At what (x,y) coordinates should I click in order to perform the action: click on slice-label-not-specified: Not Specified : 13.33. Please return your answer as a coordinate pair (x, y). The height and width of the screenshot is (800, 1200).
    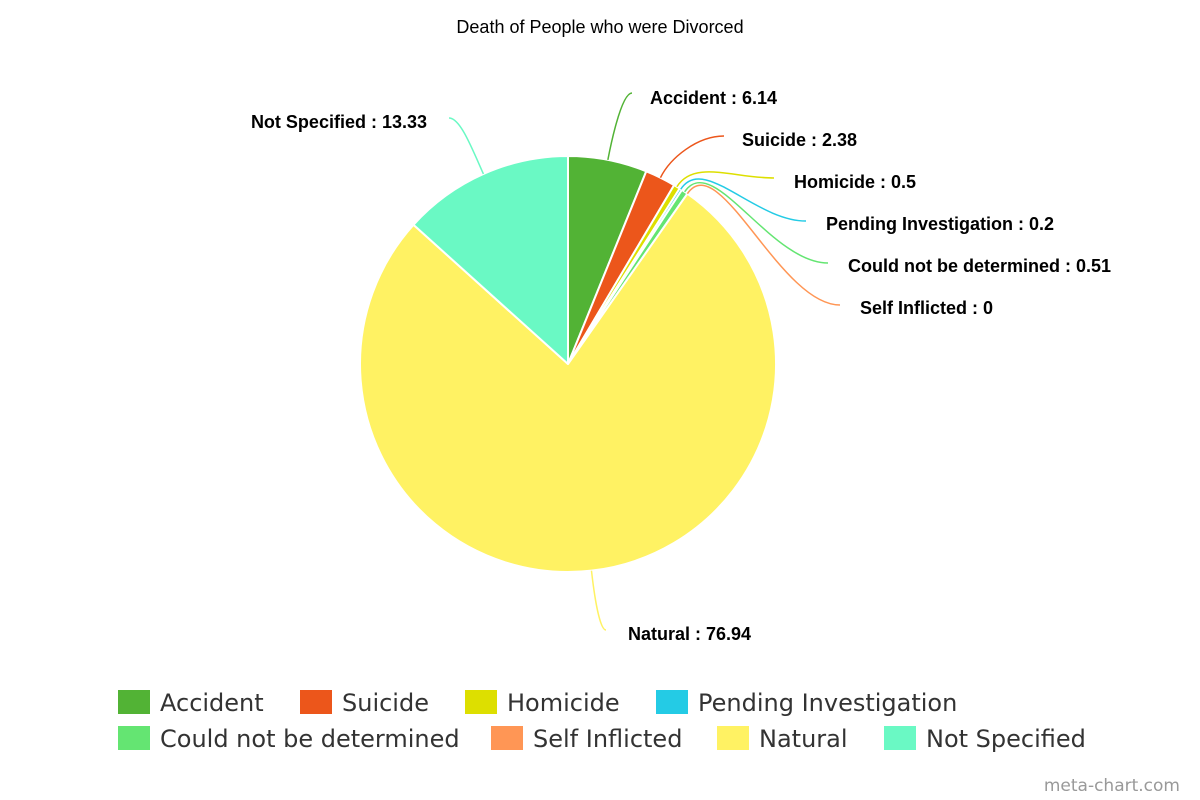
    Looking at the image, I should click on (339, 122).